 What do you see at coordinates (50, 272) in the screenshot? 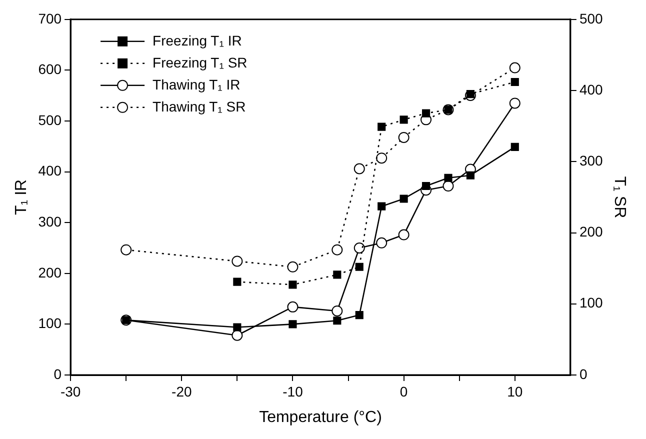
I see `y-tick-label: 200` at bounding box center [50, 272].